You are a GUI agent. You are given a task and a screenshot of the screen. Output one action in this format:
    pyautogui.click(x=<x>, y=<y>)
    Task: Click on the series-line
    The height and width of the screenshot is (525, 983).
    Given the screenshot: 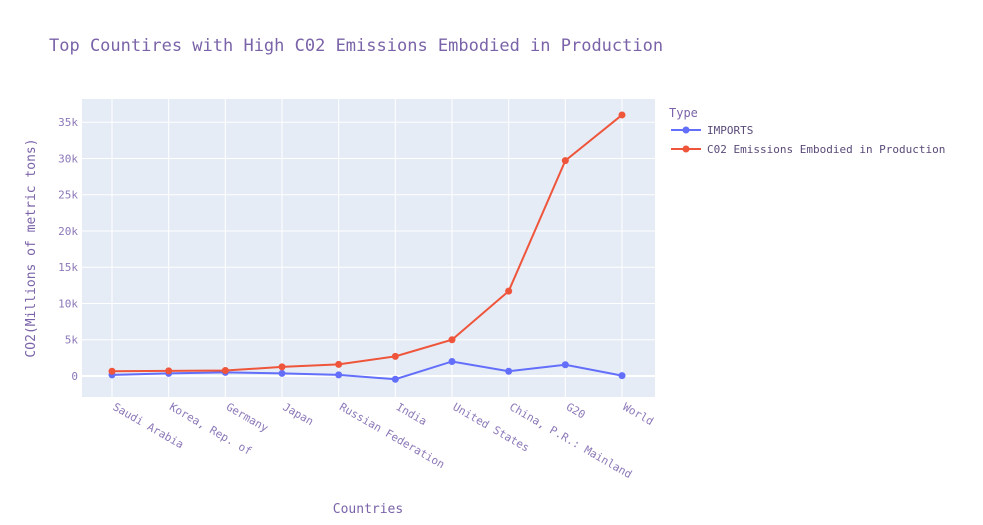 What is the action you would take?
    pyautogui.click(x=367, y=370)
    